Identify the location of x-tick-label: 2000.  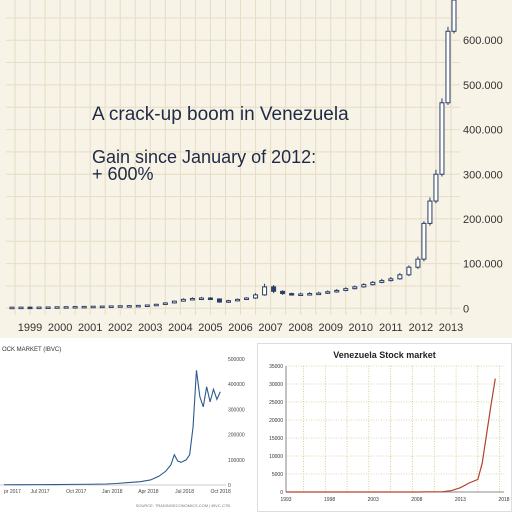
(60, 328).